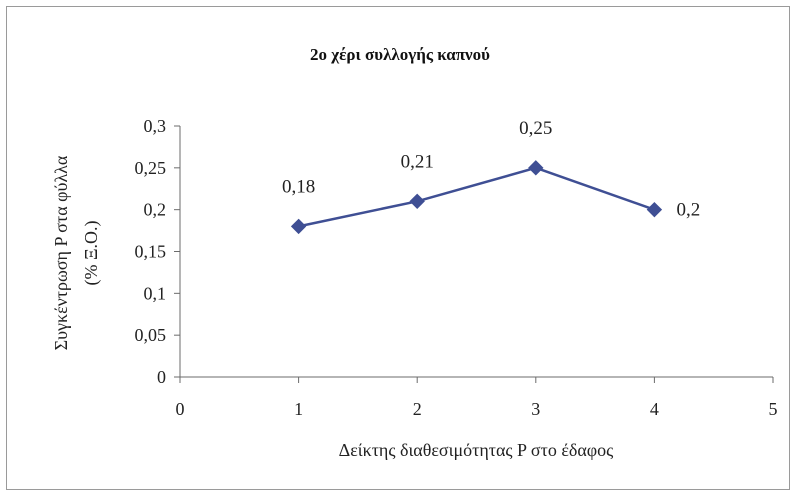 The height and width of the screenshot is (502, 803). Describe the element at coordinates (400, 54) in the screenshot. I see `chart-title: 2ο χέρι συλλογής καπνού` at that location.